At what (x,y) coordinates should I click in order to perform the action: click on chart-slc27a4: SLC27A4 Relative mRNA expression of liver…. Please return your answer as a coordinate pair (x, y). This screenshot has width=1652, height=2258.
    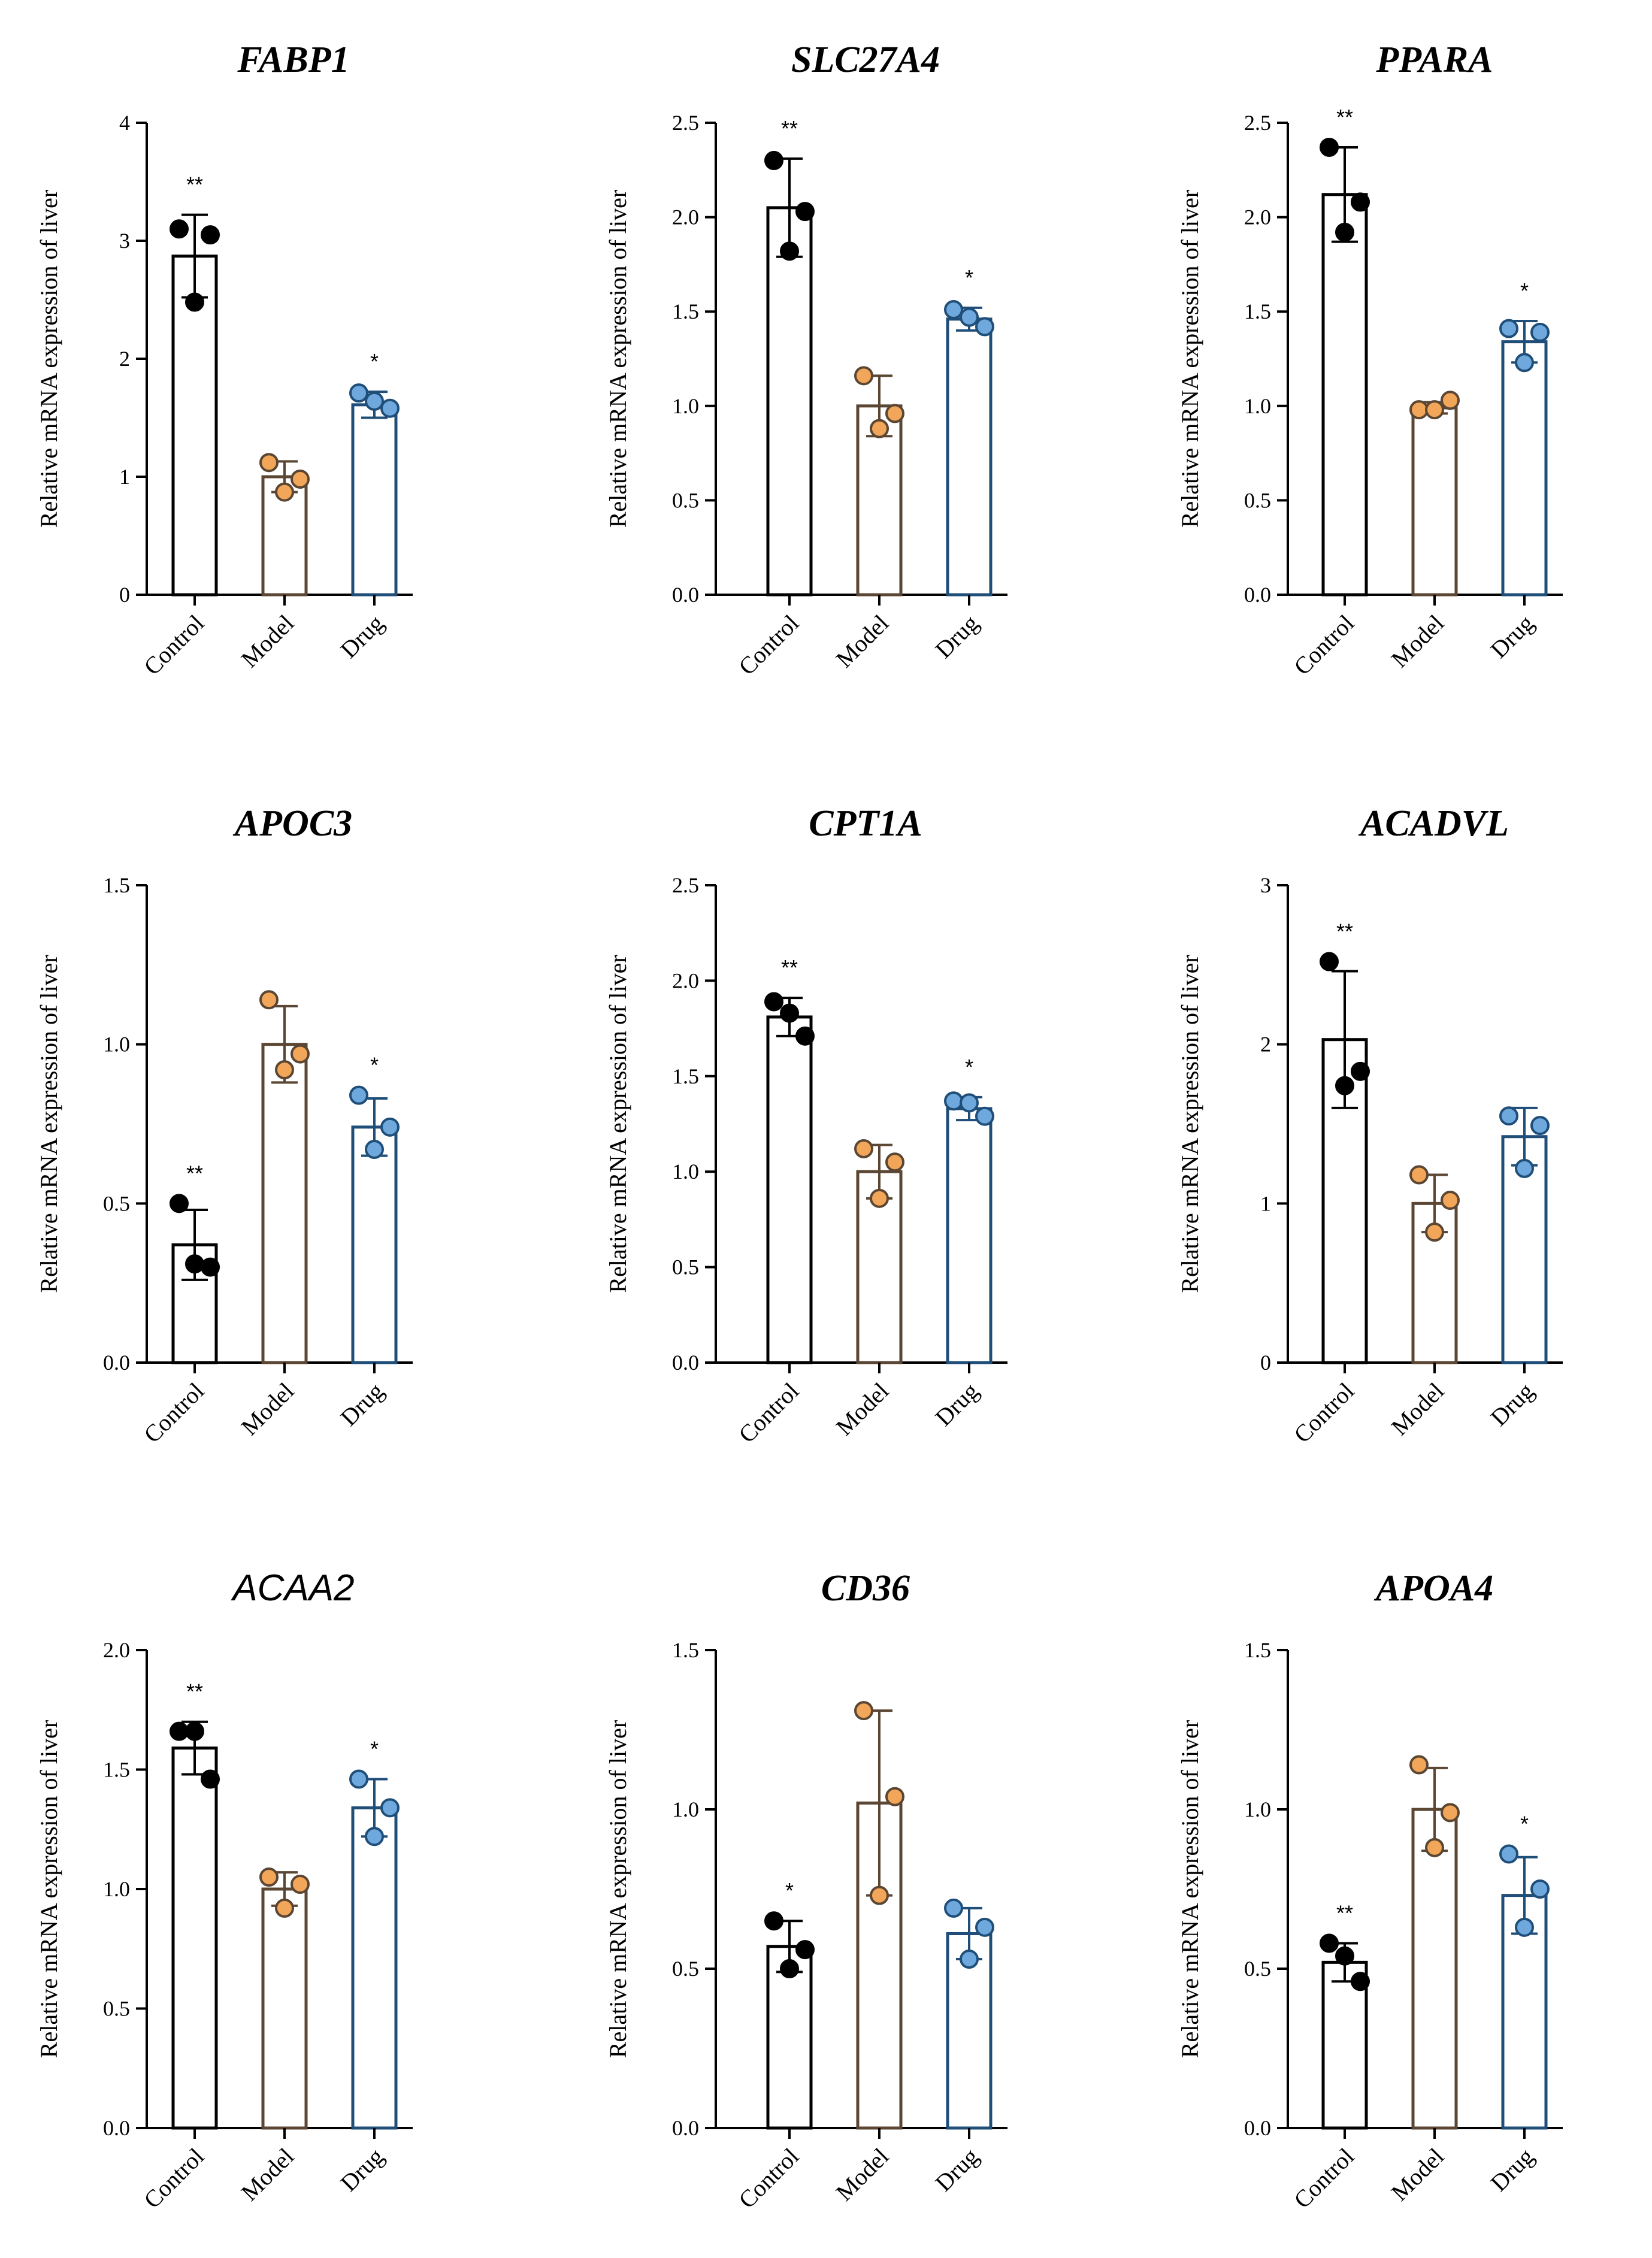
    Looking at the image, I should click on (806, 360).